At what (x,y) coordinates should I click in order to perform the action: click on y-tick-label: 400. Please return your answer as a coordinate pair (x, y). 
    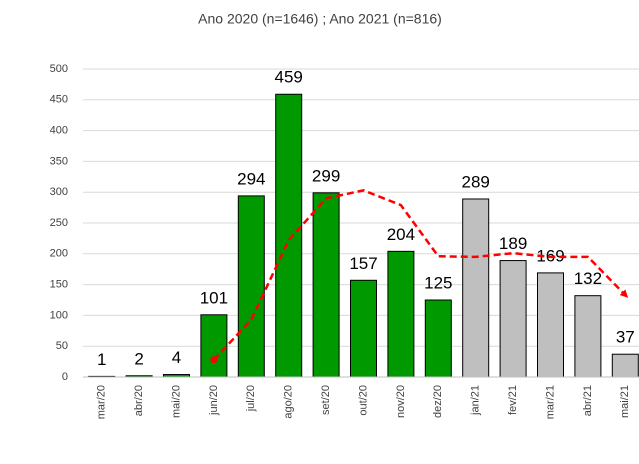
    Looking at the image, I should click on (59, 131).